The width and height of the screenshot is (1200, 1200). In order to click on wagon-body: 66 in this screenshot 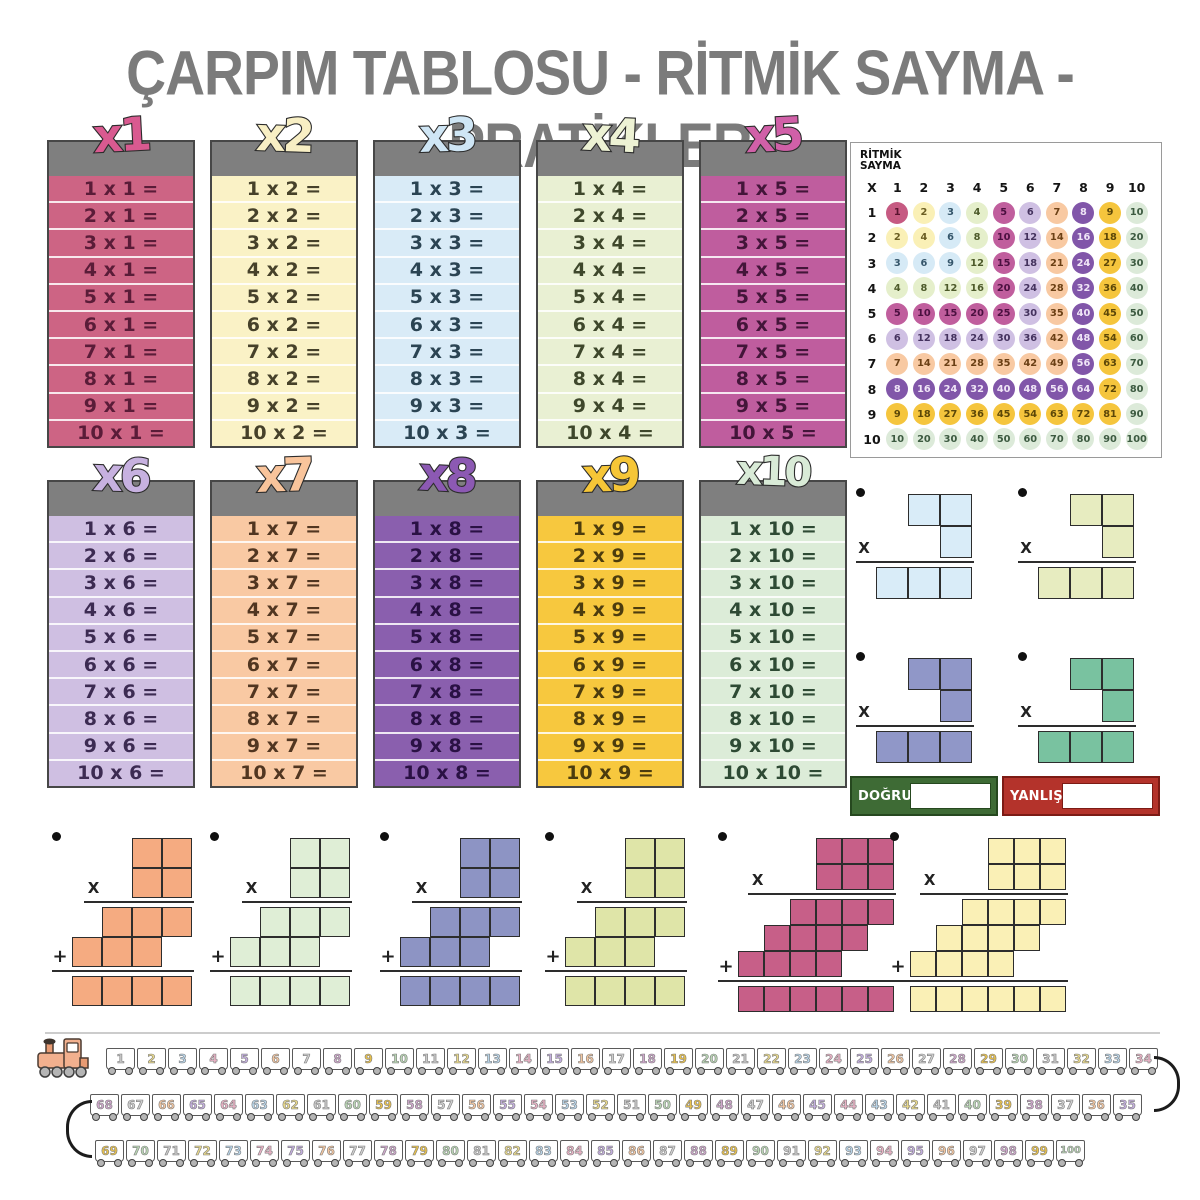, I will do `click(166, 1105)`.